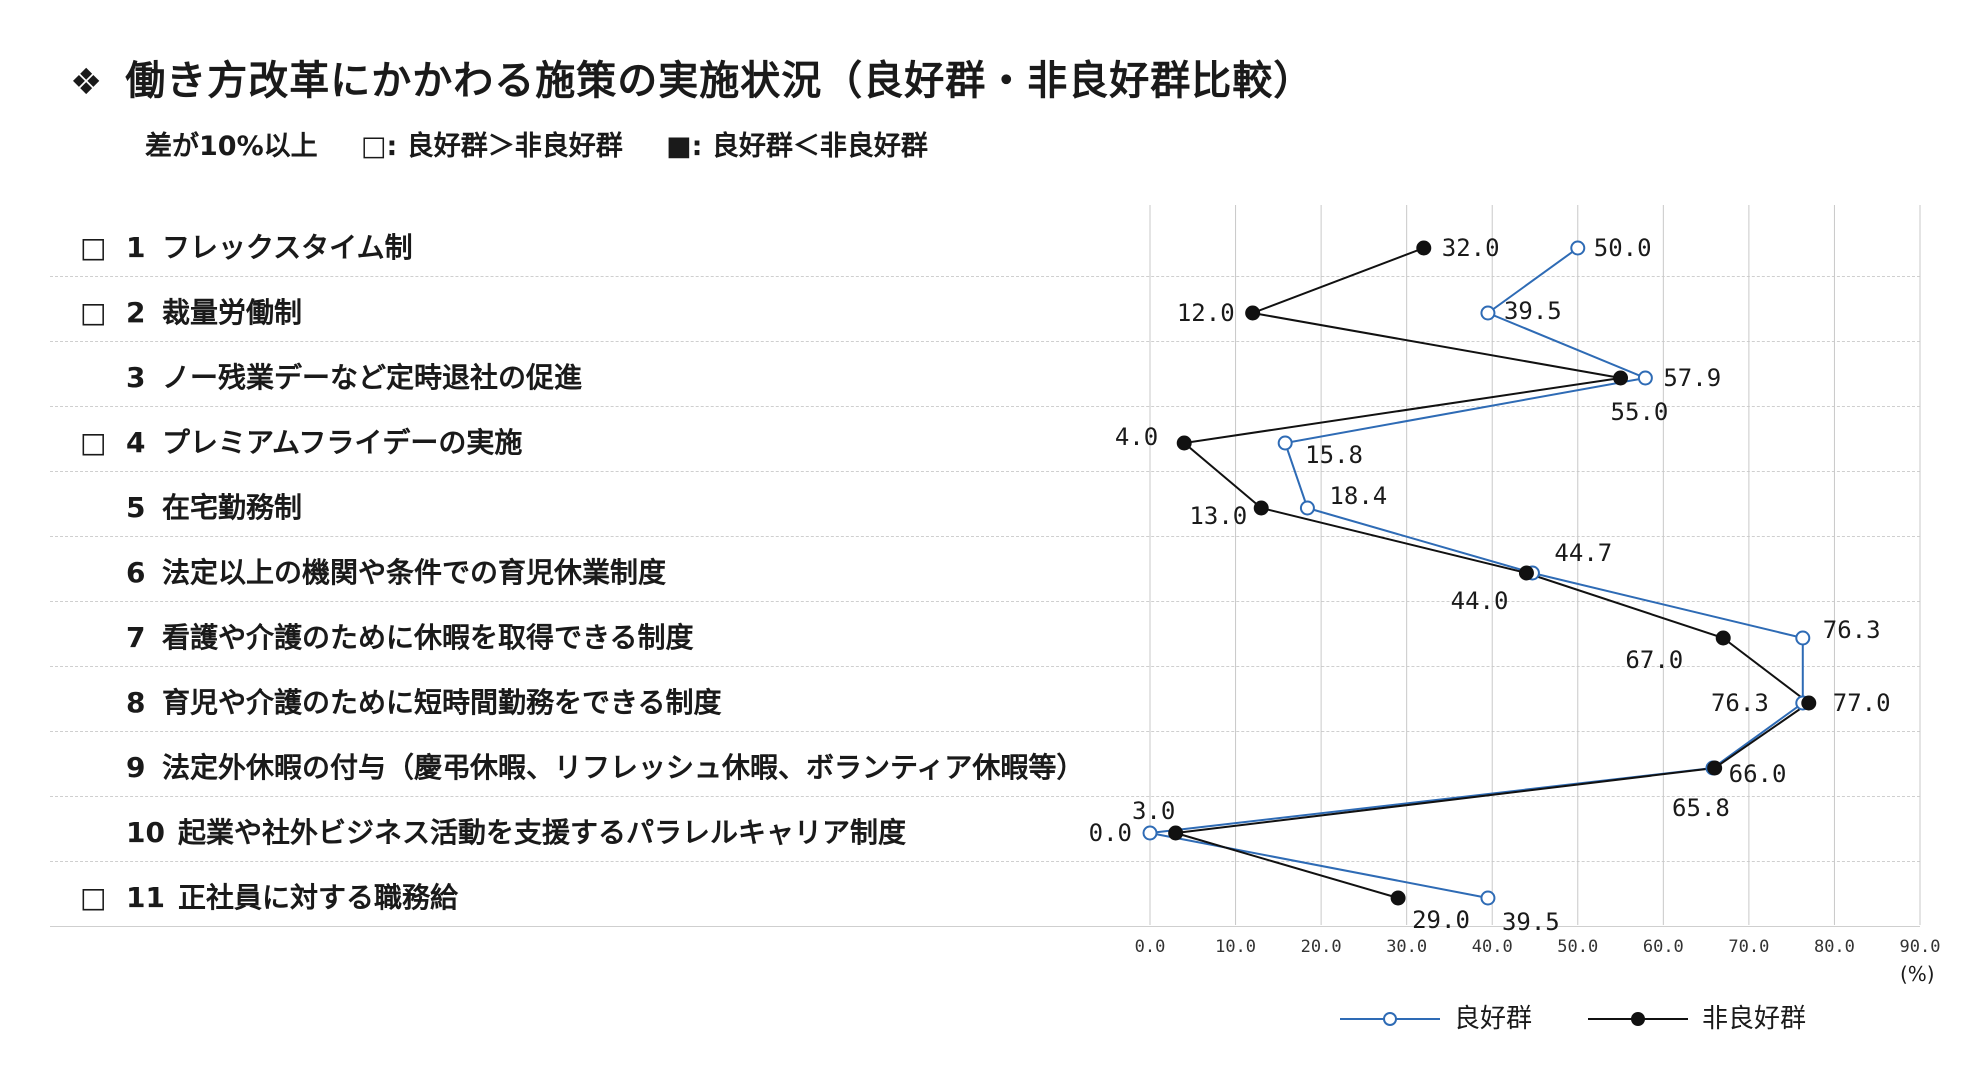  Describe the element at coordinates (145, 832) in the screenshot. I see `item-number: 10` at that location.